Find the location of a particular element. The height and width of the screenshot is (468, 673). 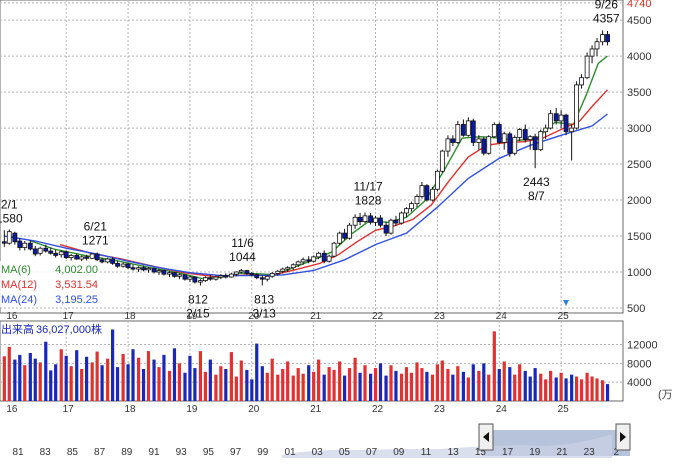

price-y-tick-label: 3500 is located at coordinates (639, 93).